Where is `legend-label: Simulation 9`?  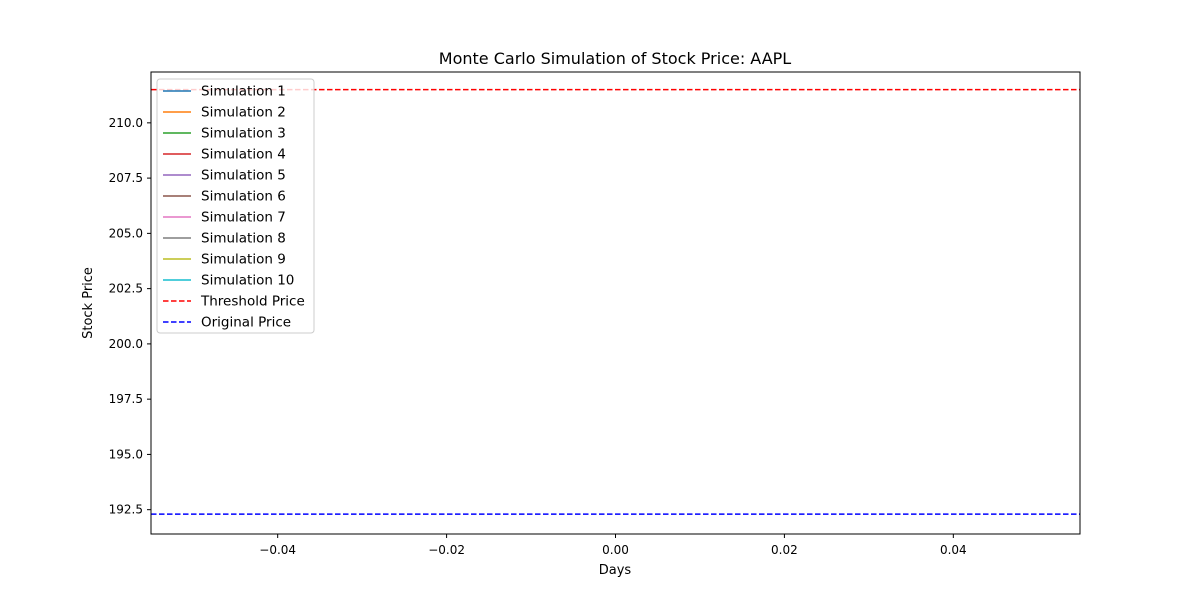 legend-label: Simulation 9 is located at coordinates (243, 260).